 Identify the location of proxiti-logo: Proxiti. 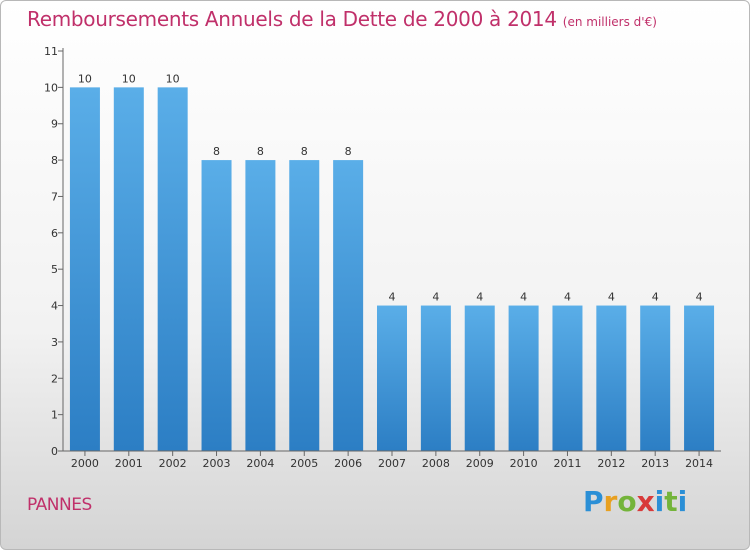
(635, 501).